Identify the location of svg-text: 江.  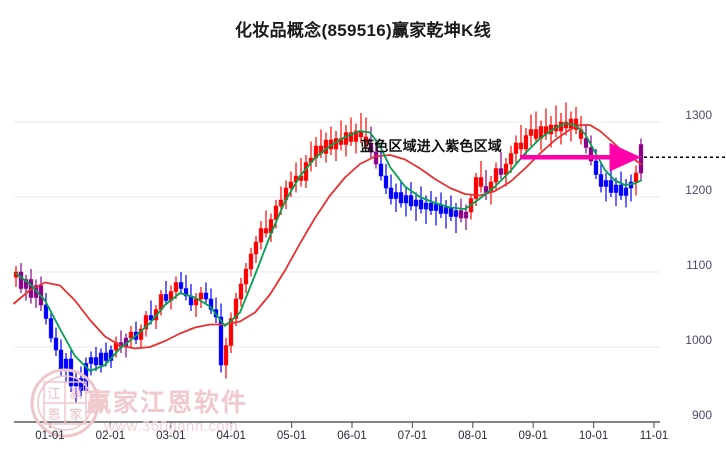
(53, 393).